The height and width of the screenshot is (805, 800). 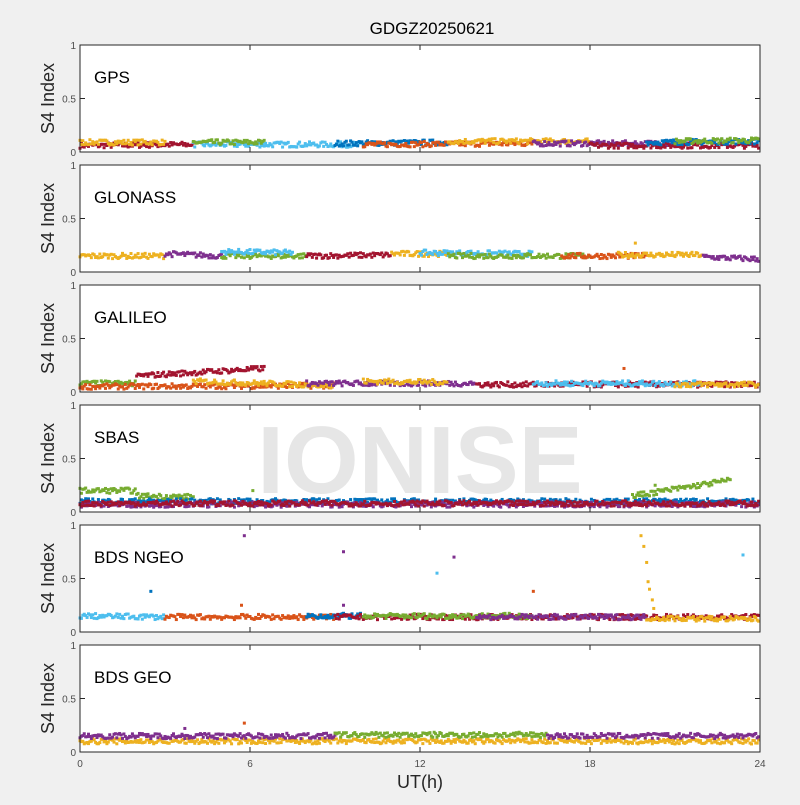 I want to click on y-axis-label: S4 Index, so click(x=48, y=458).